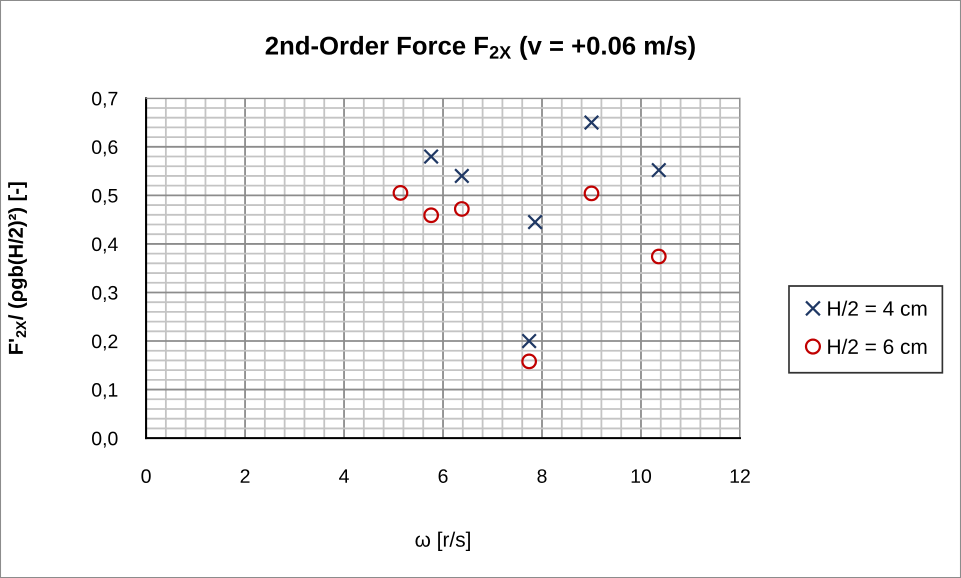 The image size is (961, 578). Describe the element at coordinates (245, 476) in the screenshot. I see `x-tick-label: 2` at that location.